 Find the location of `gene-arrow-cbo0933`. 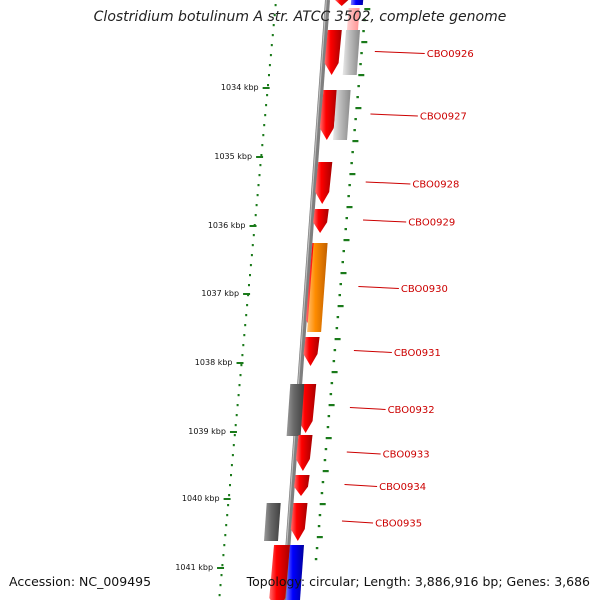

gene-arrow-cbo0933 is located at coordinates (304, 453).